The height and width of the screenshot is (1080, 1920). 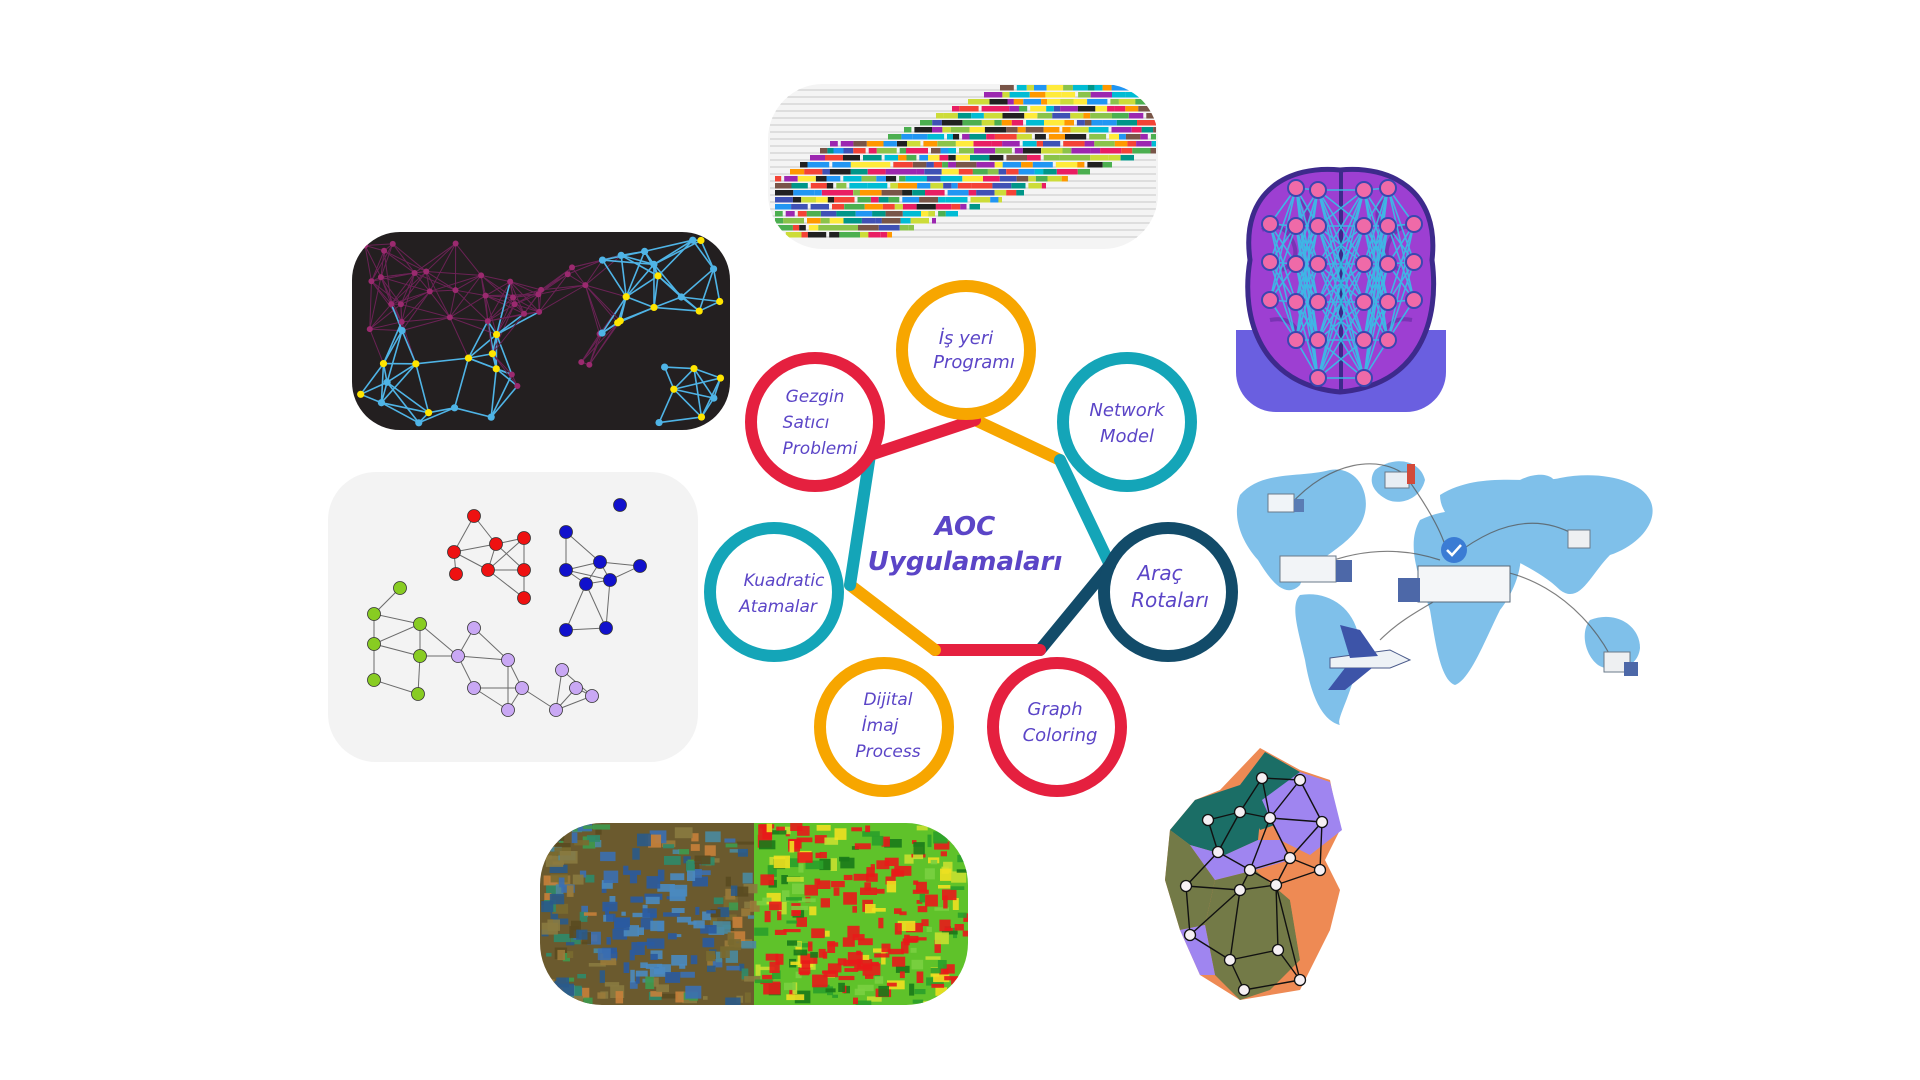 What do you see at coordinates (1127, 410) in the screenshot?
I see `app-label-line: Network` at bounding box center [1127, 410].